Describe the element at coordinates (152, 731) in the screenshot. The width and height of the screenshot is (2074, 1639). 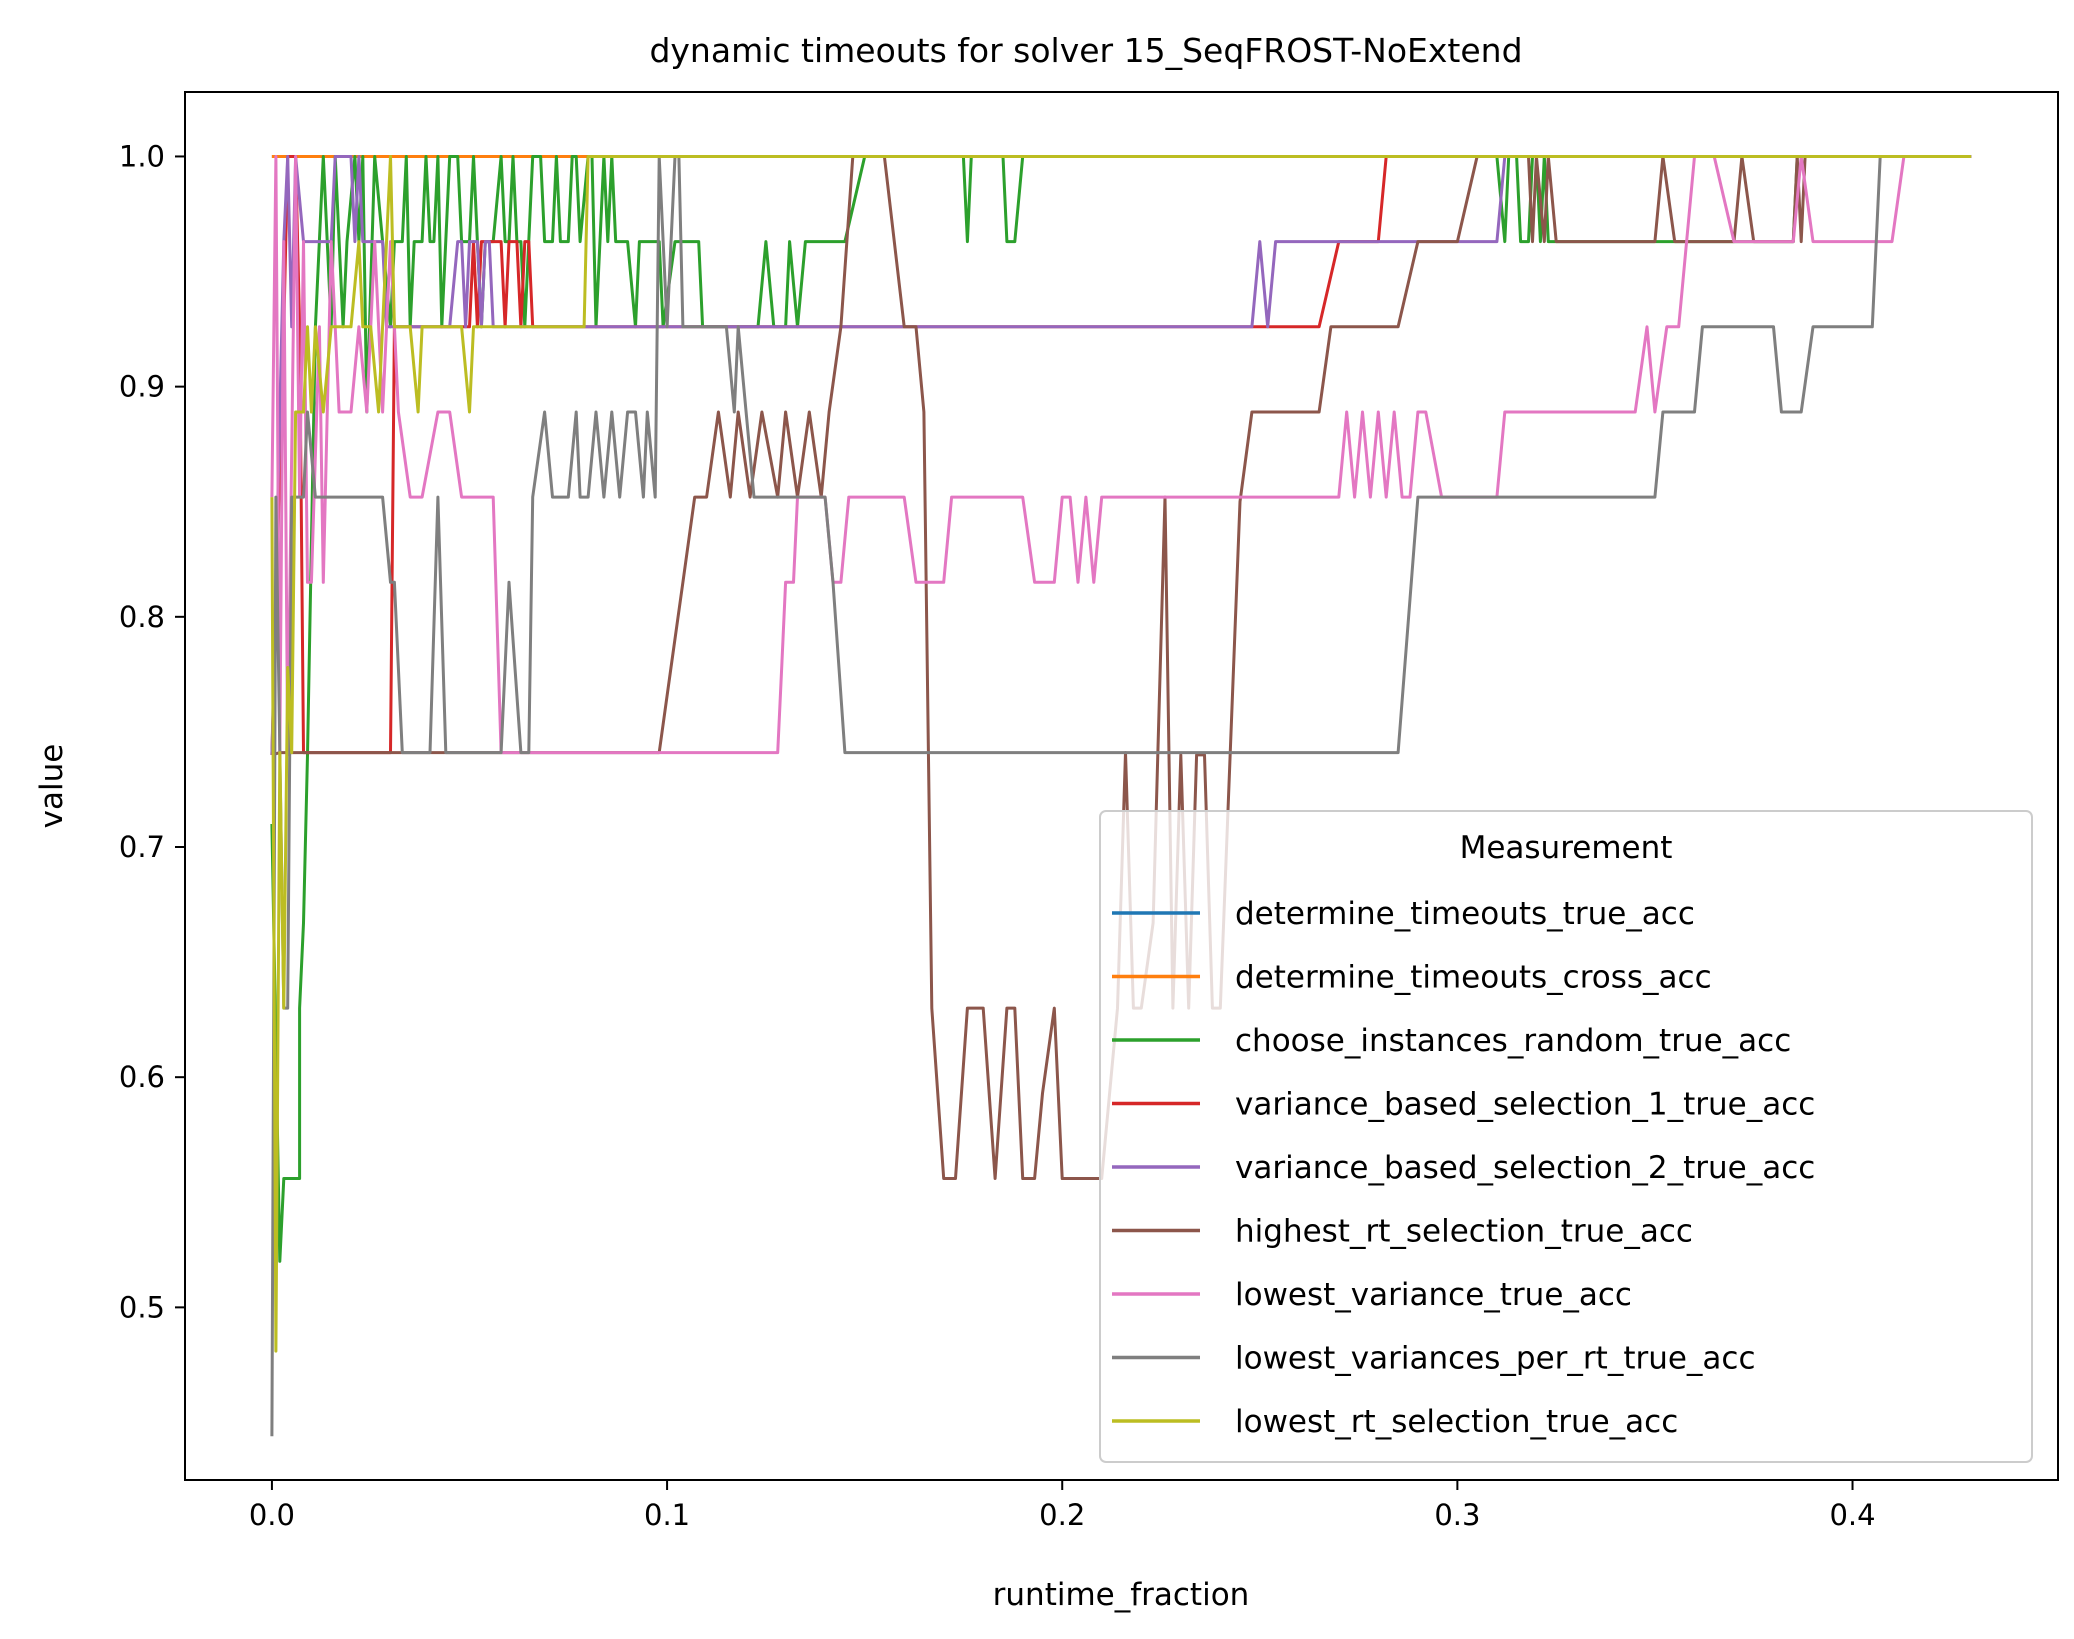
I see `y-axis: 0.5 0.6 0.7 0.8 0.9 1.0` at that location.